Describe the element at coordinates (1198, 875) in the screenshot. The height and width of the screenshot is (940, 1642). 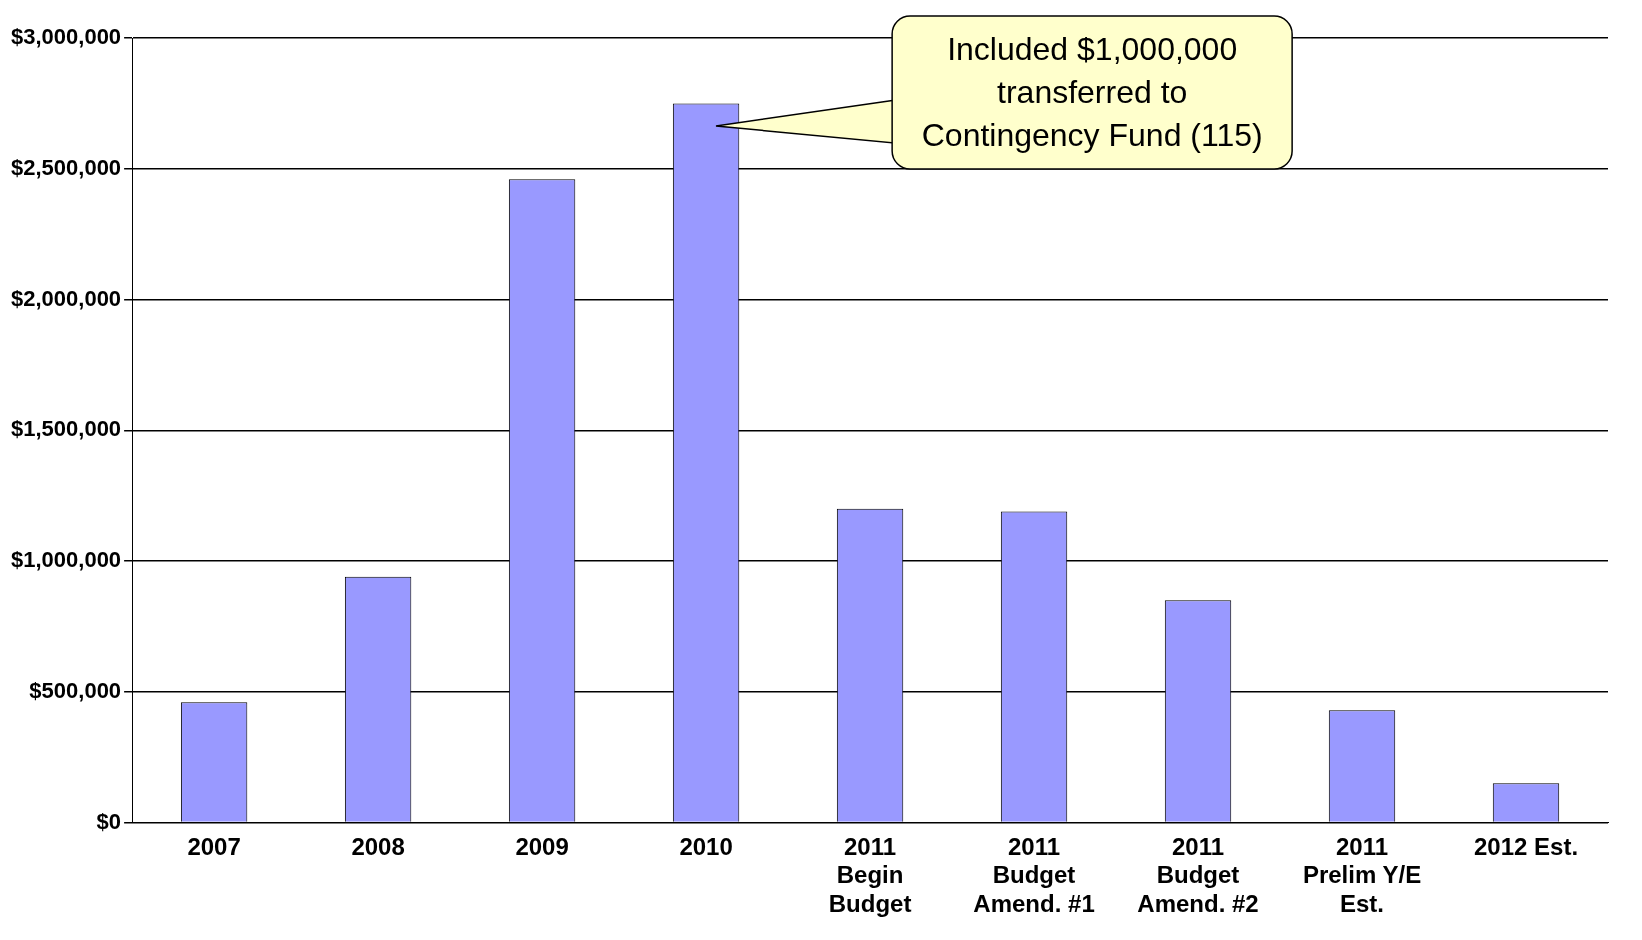
I see `x-tick-label: 2011 Budget Amend. #2` at that location.